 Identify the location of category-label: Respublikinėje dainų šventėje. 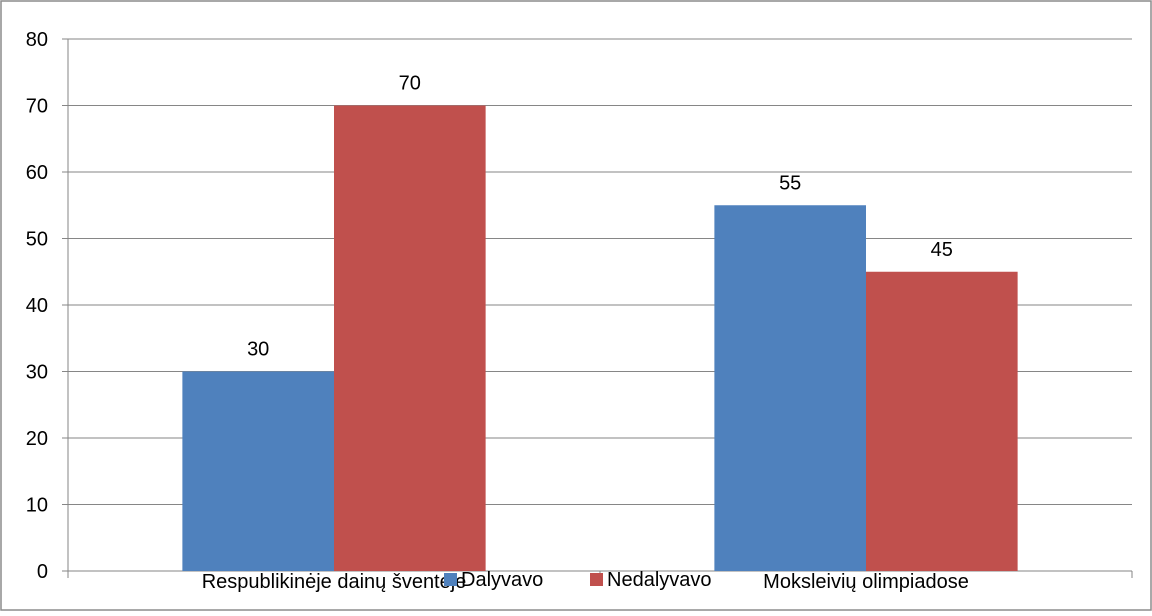
(334, 582).